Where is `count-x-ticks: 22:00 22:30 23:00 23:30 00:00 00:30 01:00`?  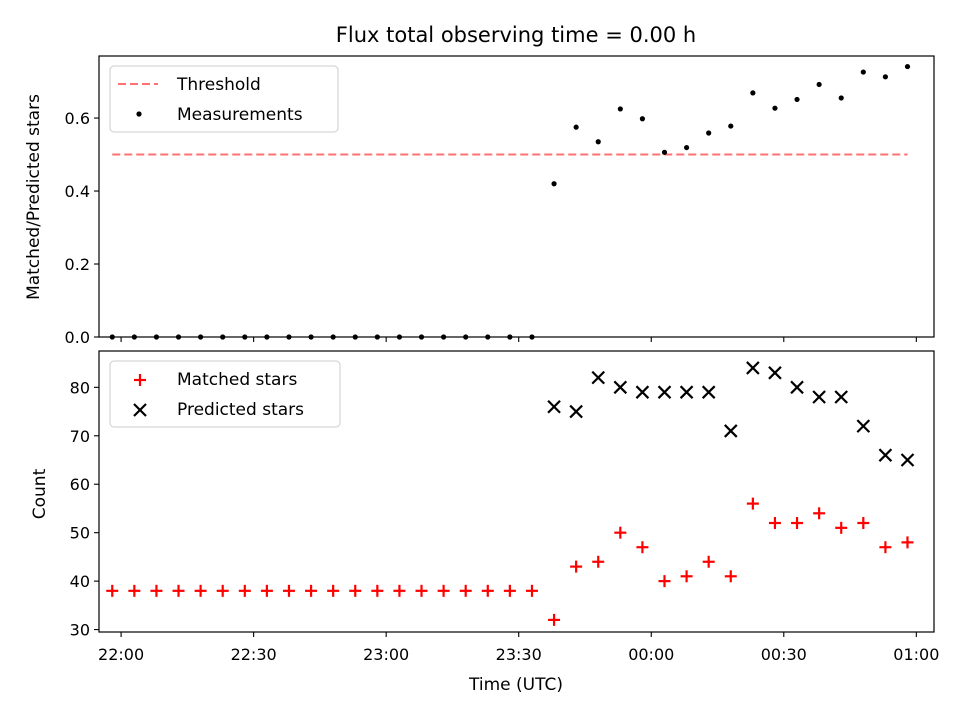
count-x-ticks: 22:00 22:30 23:00 23:30 00:00 00:30 01:00 is located at coordinates (518, 648).